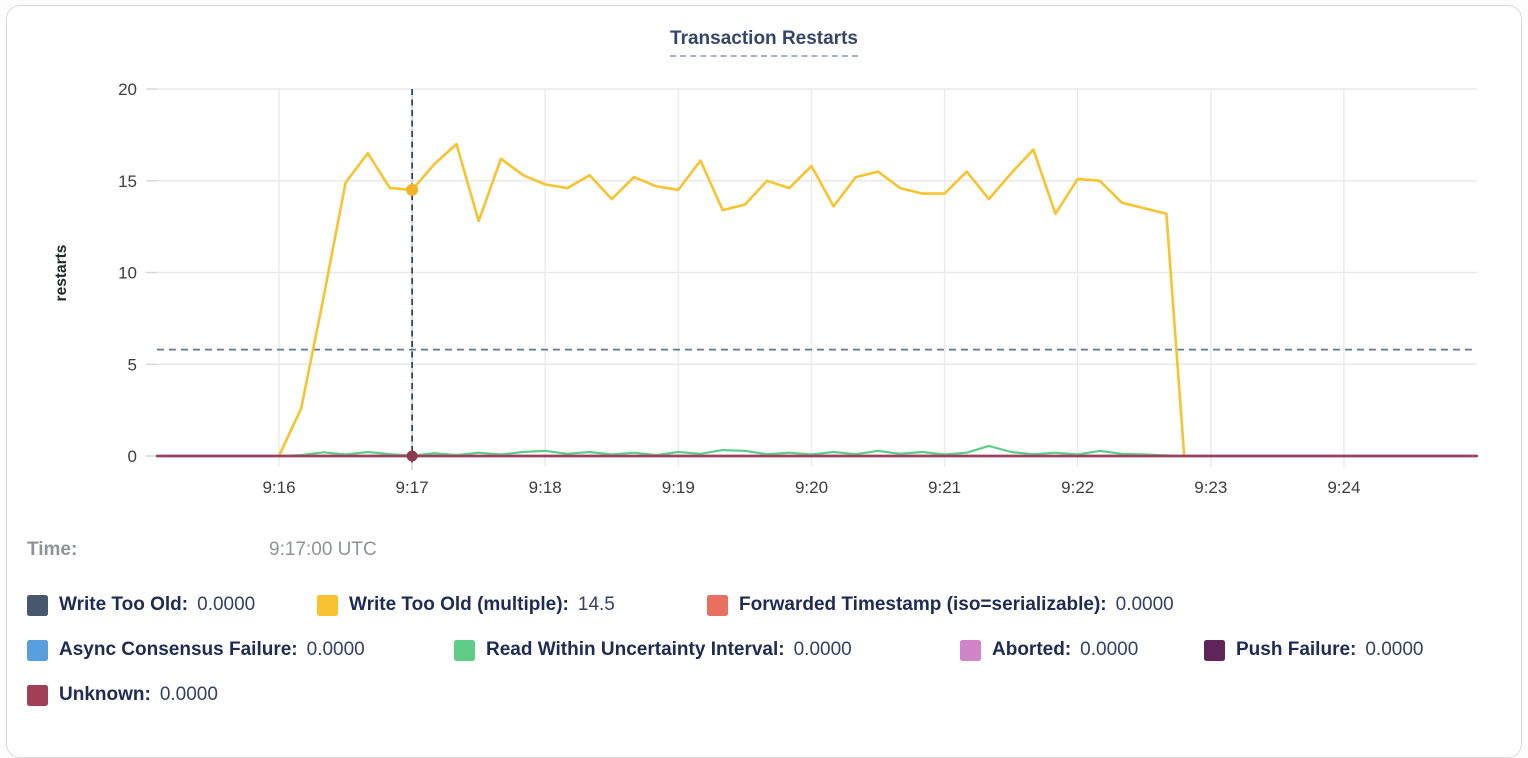 This screenshot has height=758, width=1528. Describe the element at coordinates (61, 273) in the screenshot. I see `y-axis-label: restarts` at that location.